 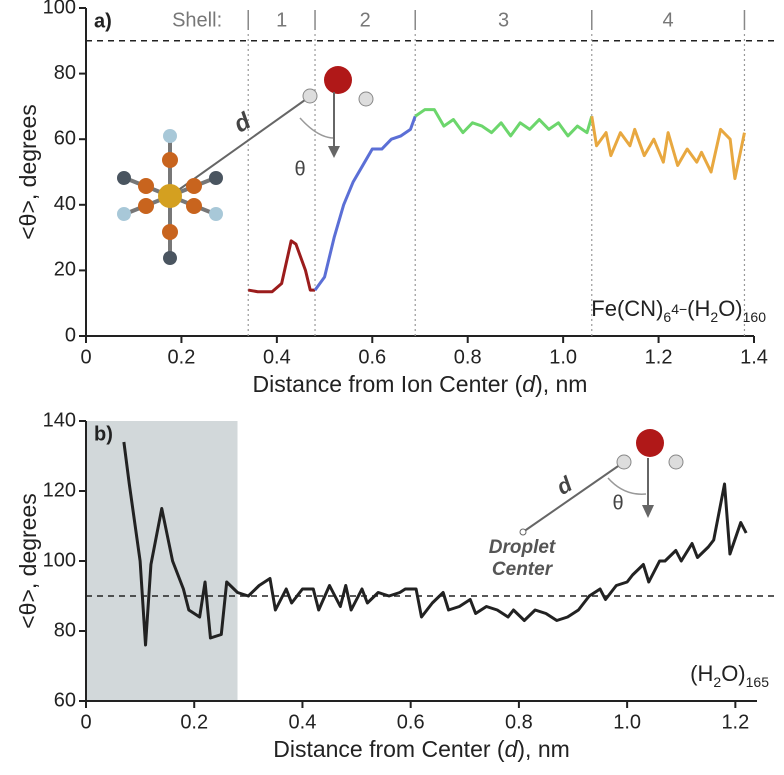 I want to click on illustration-label: Droplet, so click(x=522, y=547).